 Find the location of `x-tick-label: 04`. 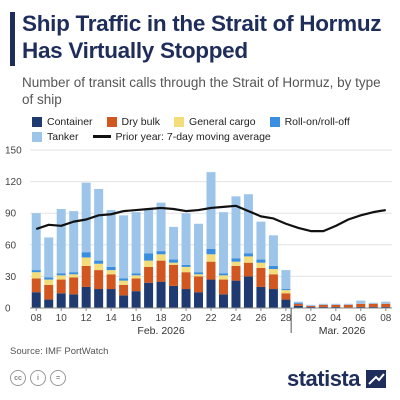

x-tick-label: 04 is located at coordinates (336, 318).